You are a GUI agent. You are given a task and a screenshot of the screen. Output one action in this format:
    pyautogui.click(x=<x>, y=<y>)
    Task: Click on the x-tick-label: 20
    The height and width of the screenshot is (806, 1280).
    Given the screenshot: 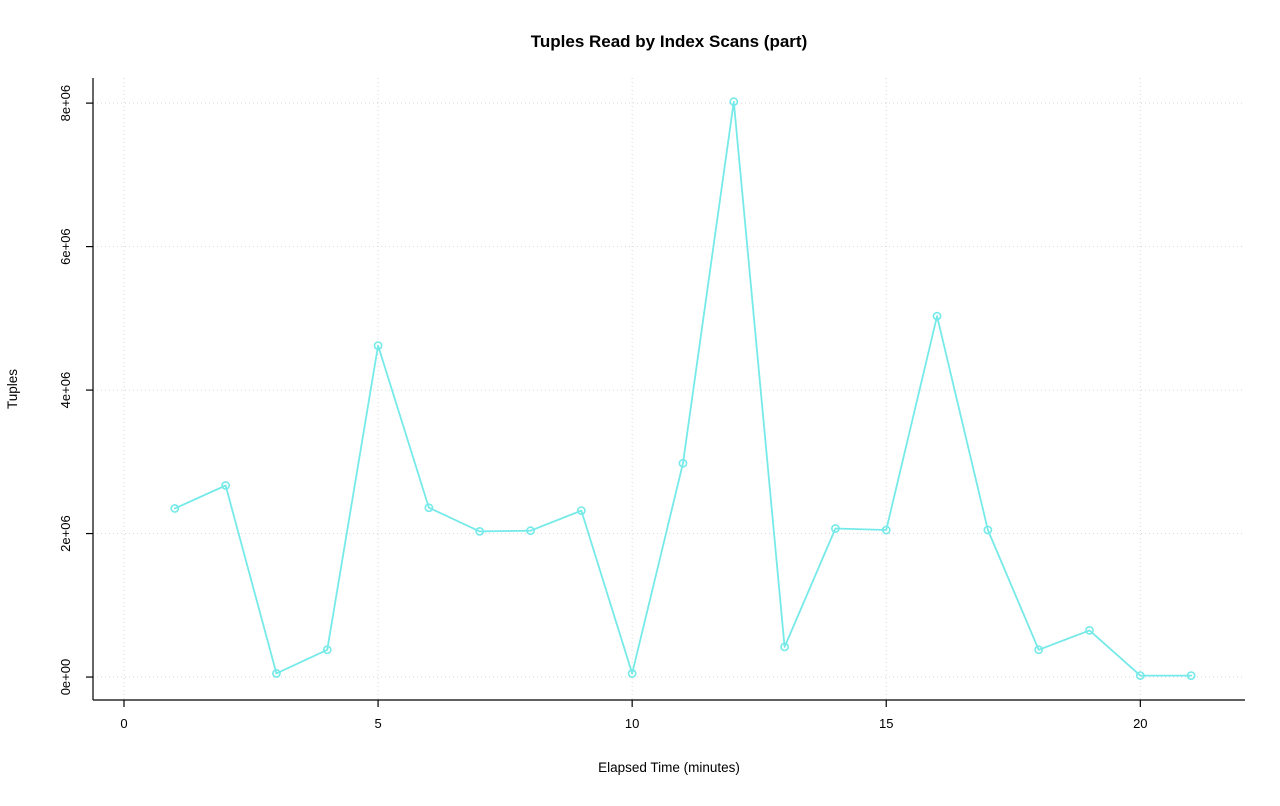 What is the action you would take?
    pyautogui.click(x=1140, y=723)
    